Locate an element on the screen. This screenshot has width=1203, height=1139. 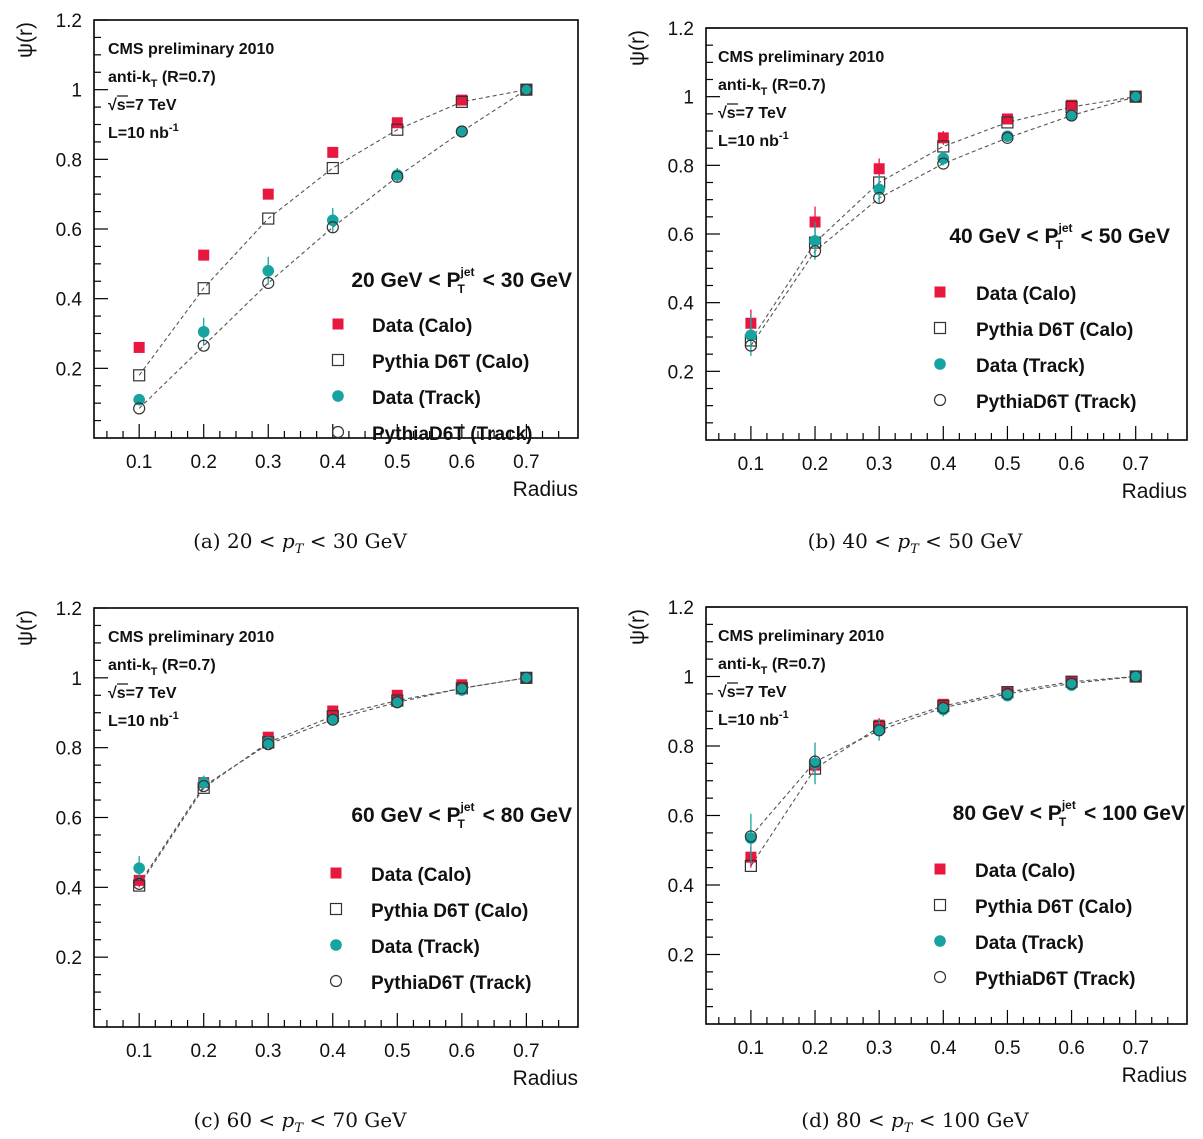
caption-a: (a) 20 < pT < 30 GeV is located at coordinates (300, 543).